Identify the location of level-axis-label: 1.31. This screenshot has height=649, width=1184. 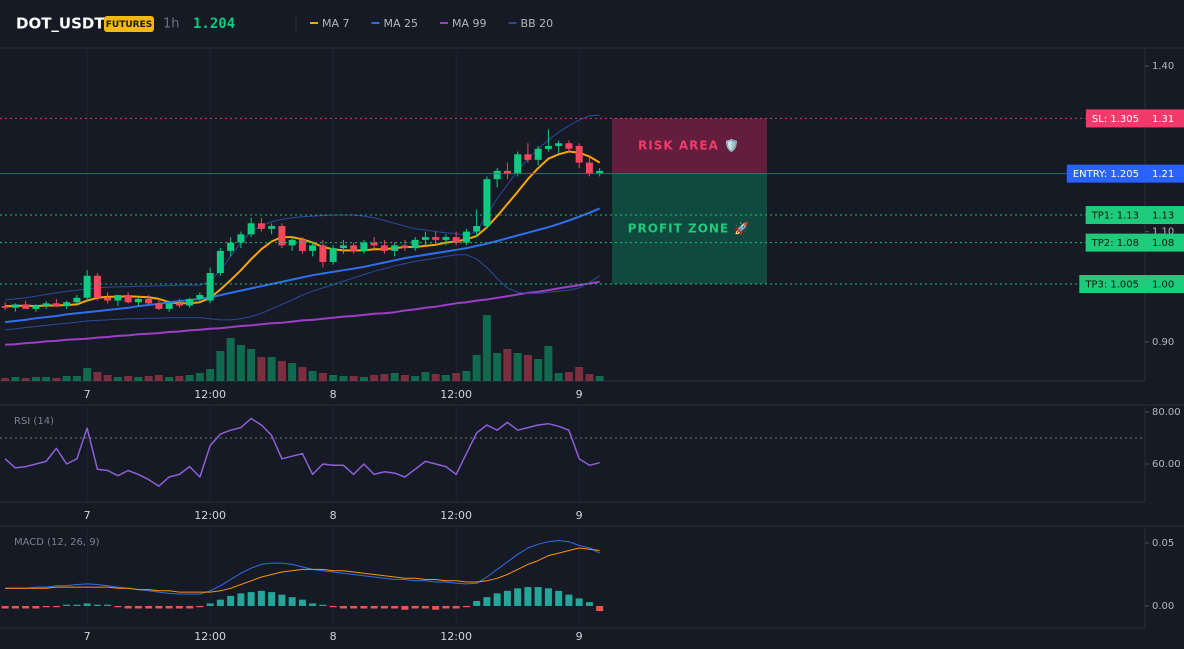
(1163, 119).